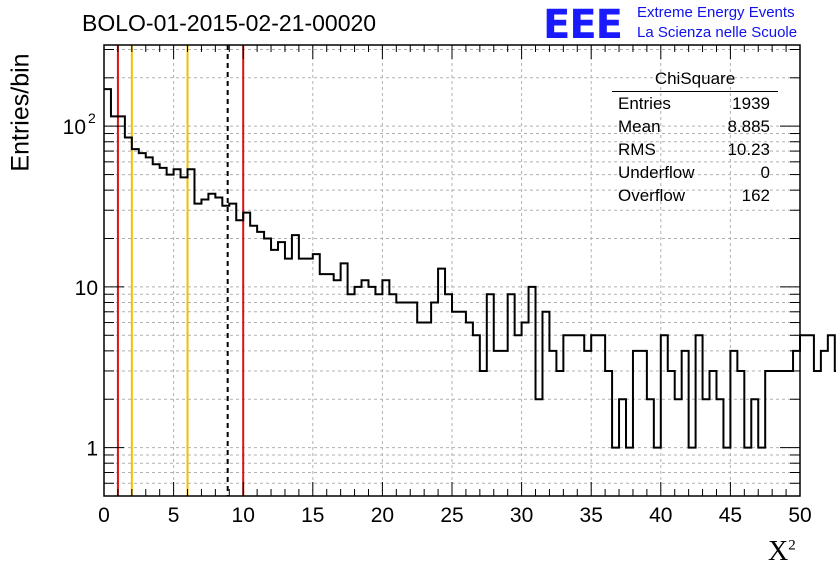  What do you see at coordinates (751, 103) in the screenshot?
I see `stat-value-entries: 1939` at bounding box center [751, 103].